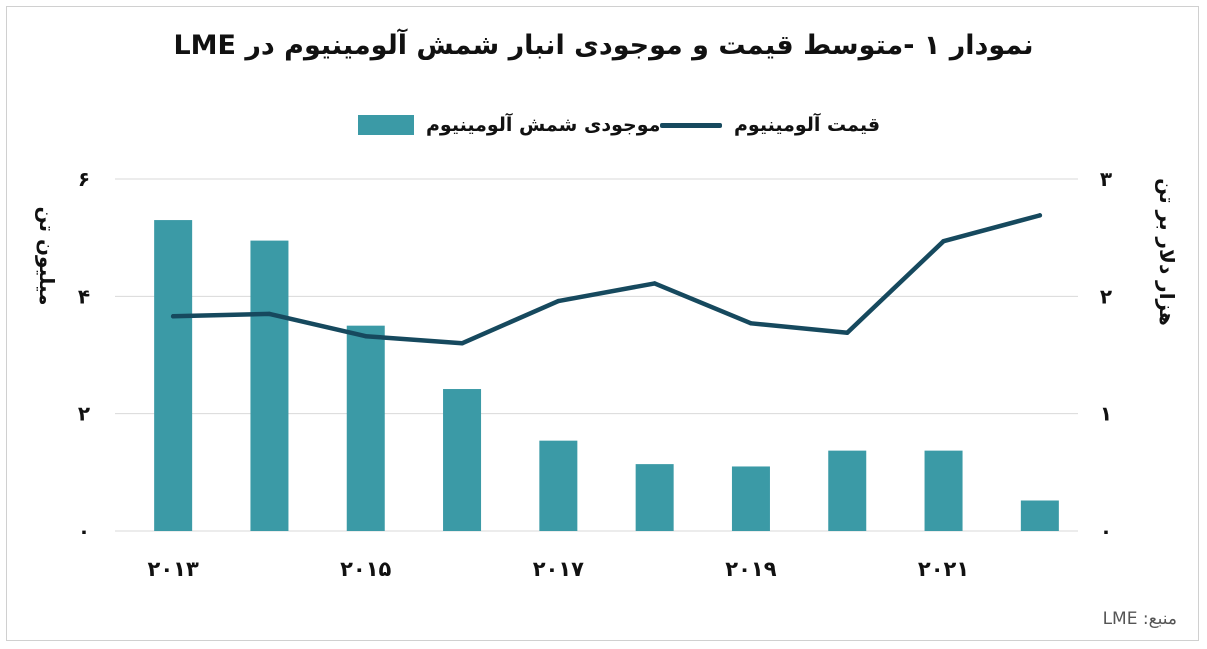  I want to click on source-note: منبع: LME, so click(1139, 619).